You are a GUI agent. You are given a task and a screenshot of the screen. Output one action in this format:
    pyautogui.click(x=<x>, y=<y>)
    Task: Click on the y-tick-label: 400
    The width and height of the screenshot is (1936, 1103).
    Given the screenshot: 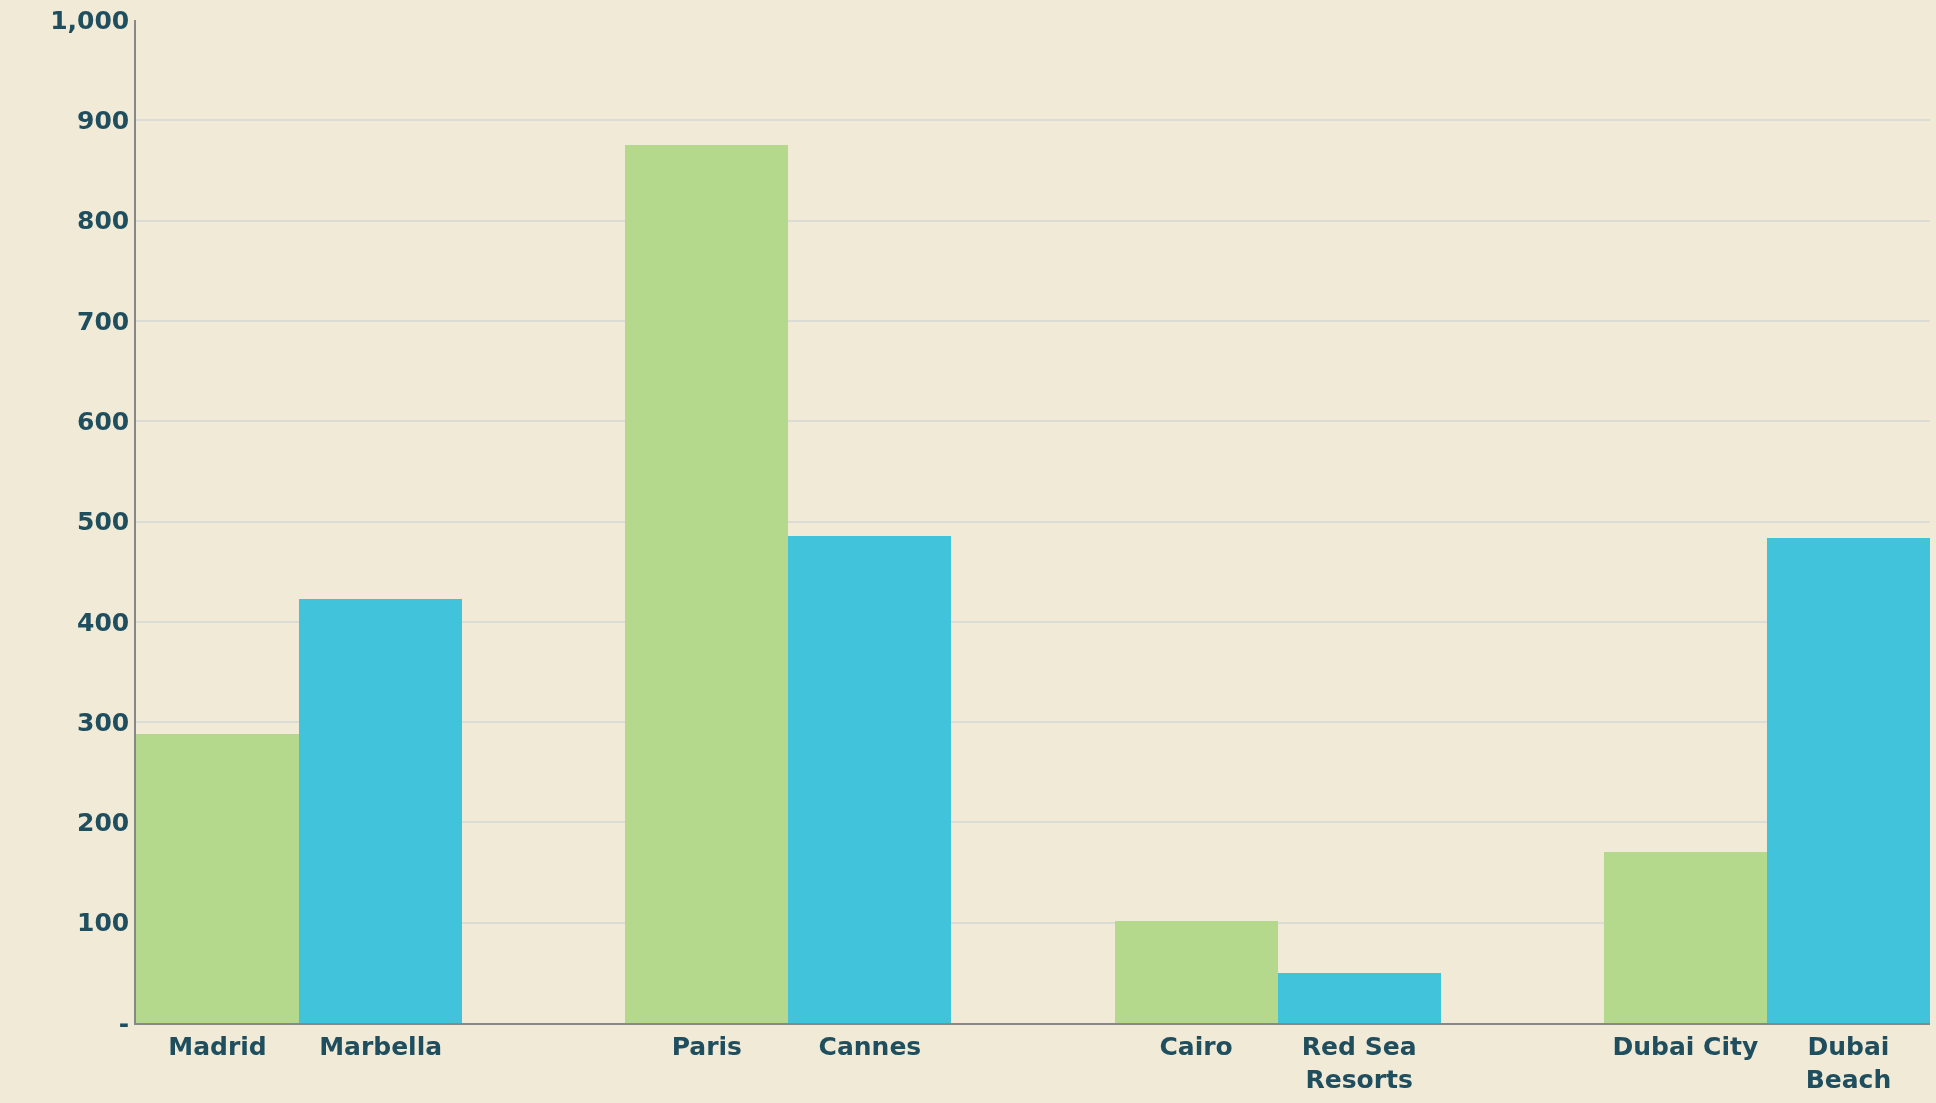 What is the action you would take?
    pyautogui.click(x=103, y=622)
    